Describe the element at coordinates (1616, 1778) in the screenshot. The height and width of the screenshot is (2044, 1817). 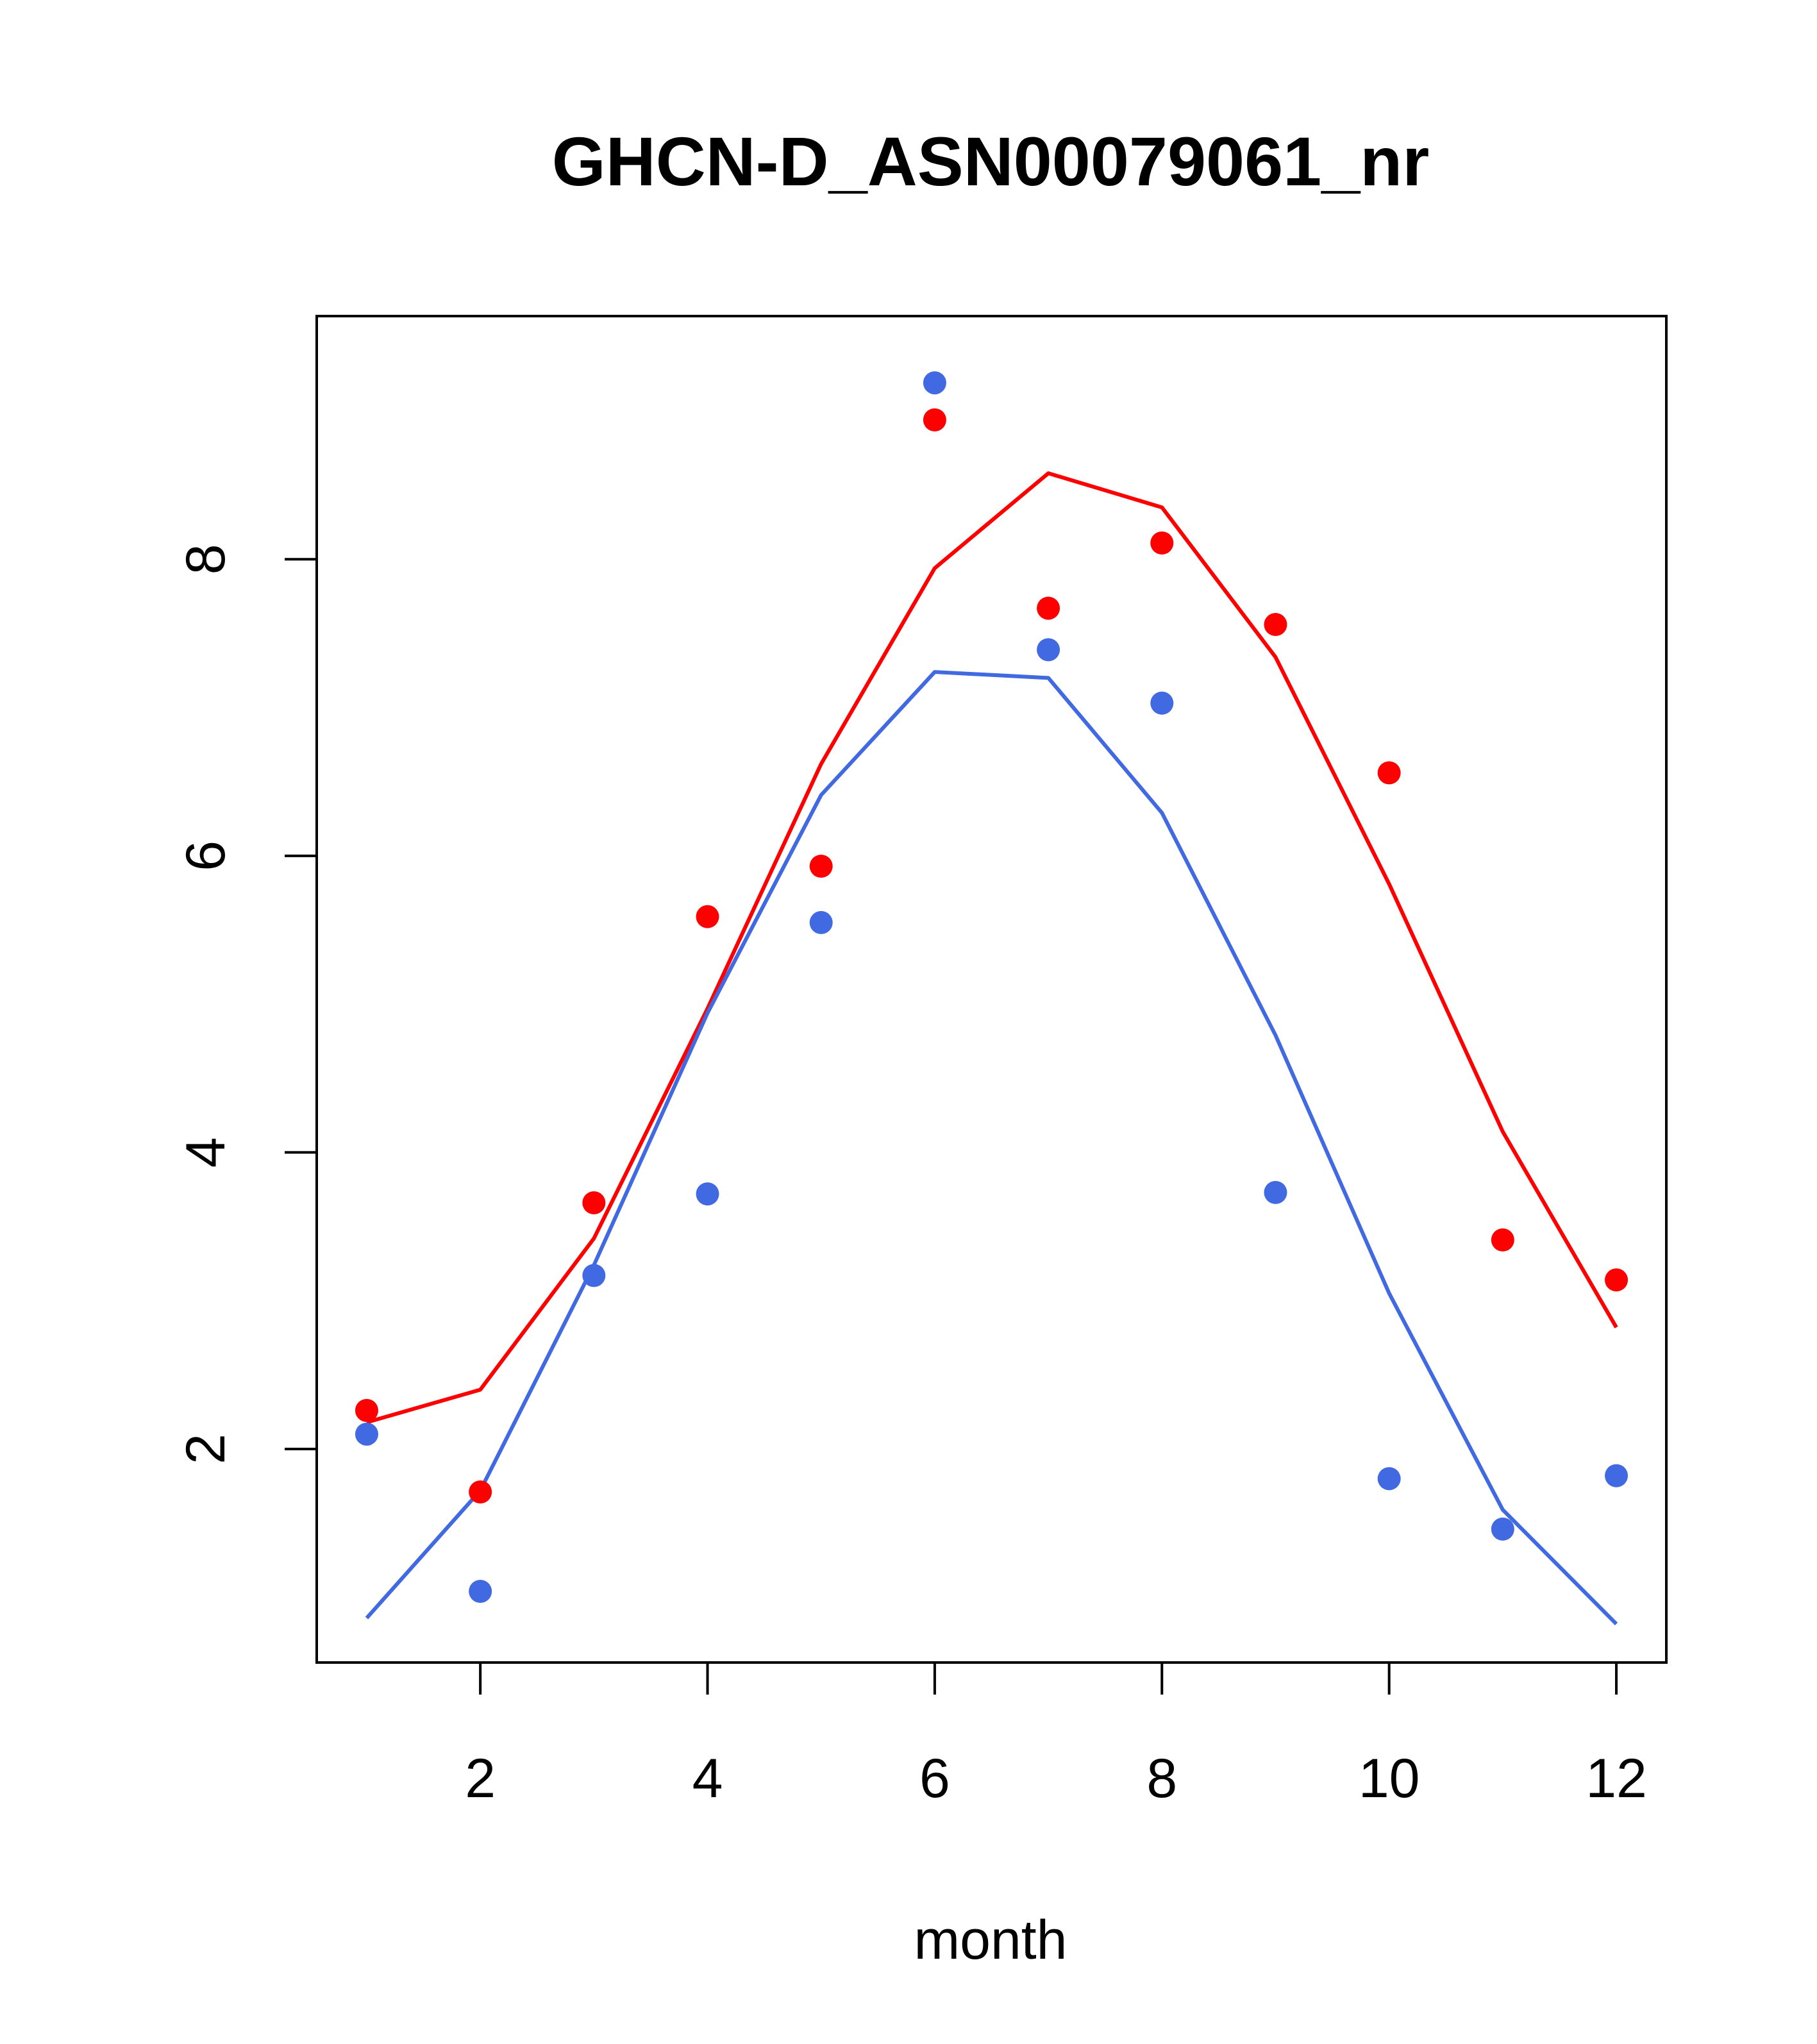
I see `x-tick-label-12: 12` at that location.